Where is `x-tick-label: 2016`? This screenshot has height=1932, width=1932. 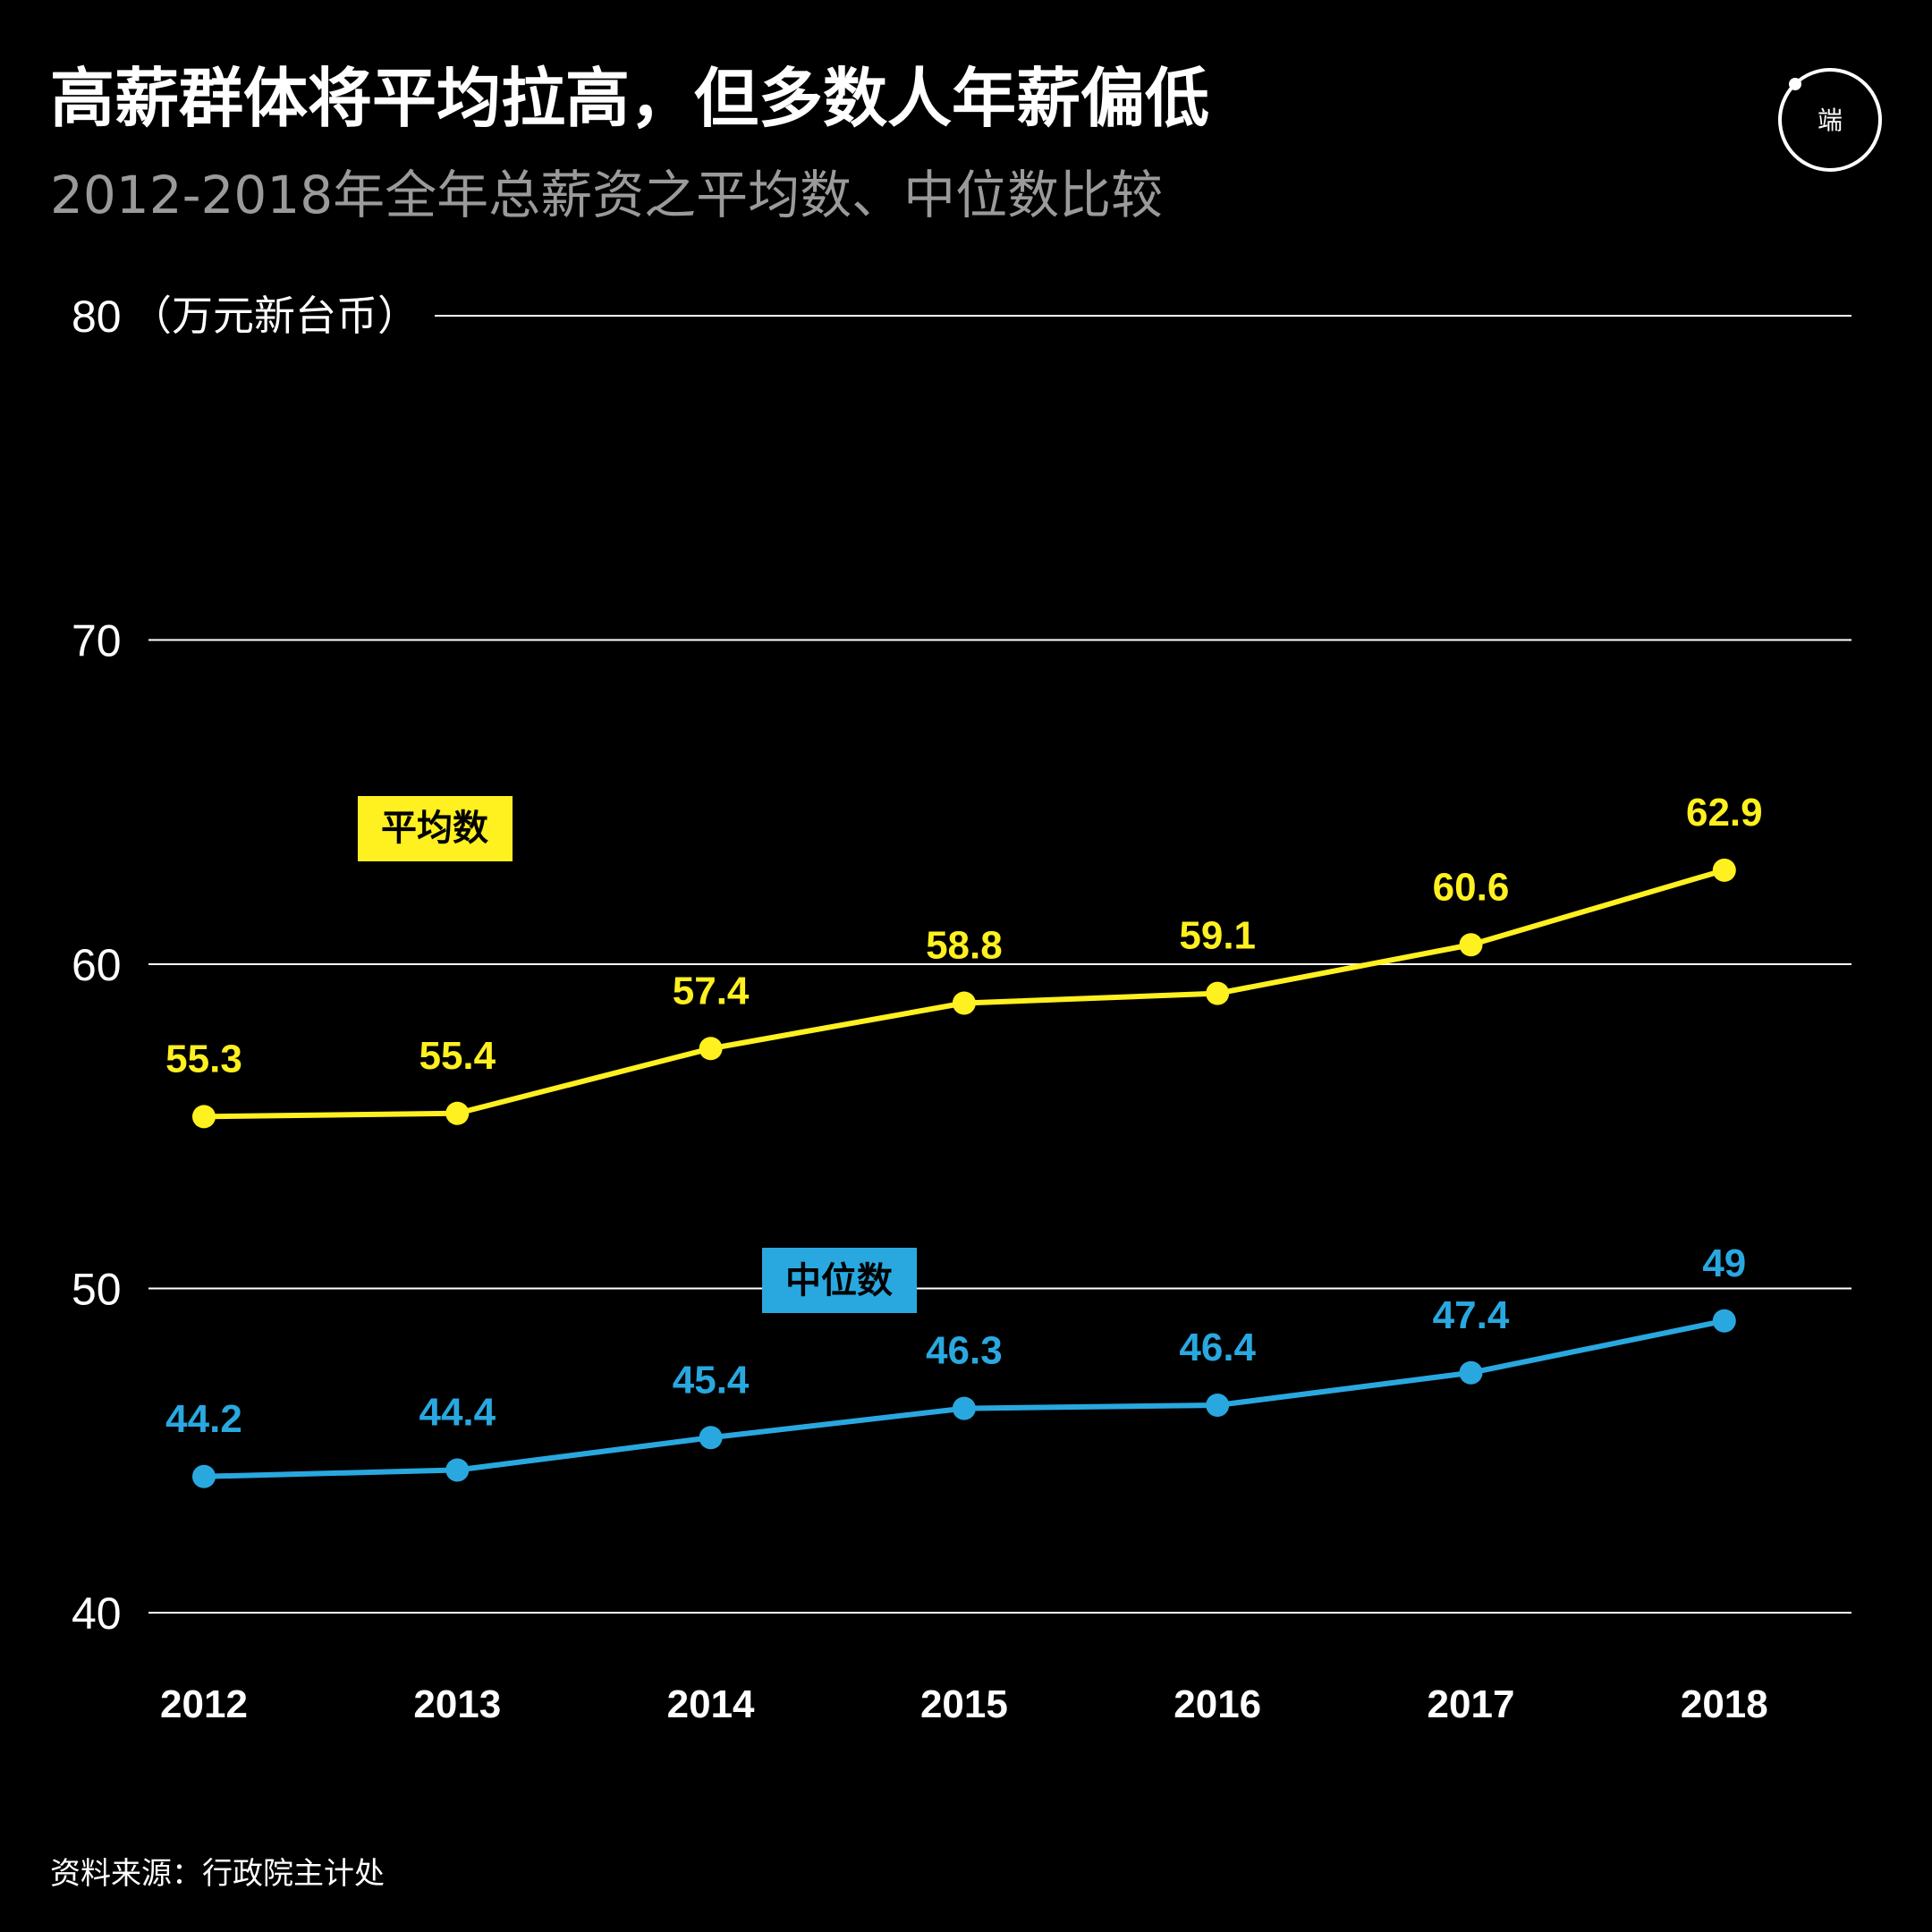
x-tick-label: 2016 is located at coordinates (1217, 1704).